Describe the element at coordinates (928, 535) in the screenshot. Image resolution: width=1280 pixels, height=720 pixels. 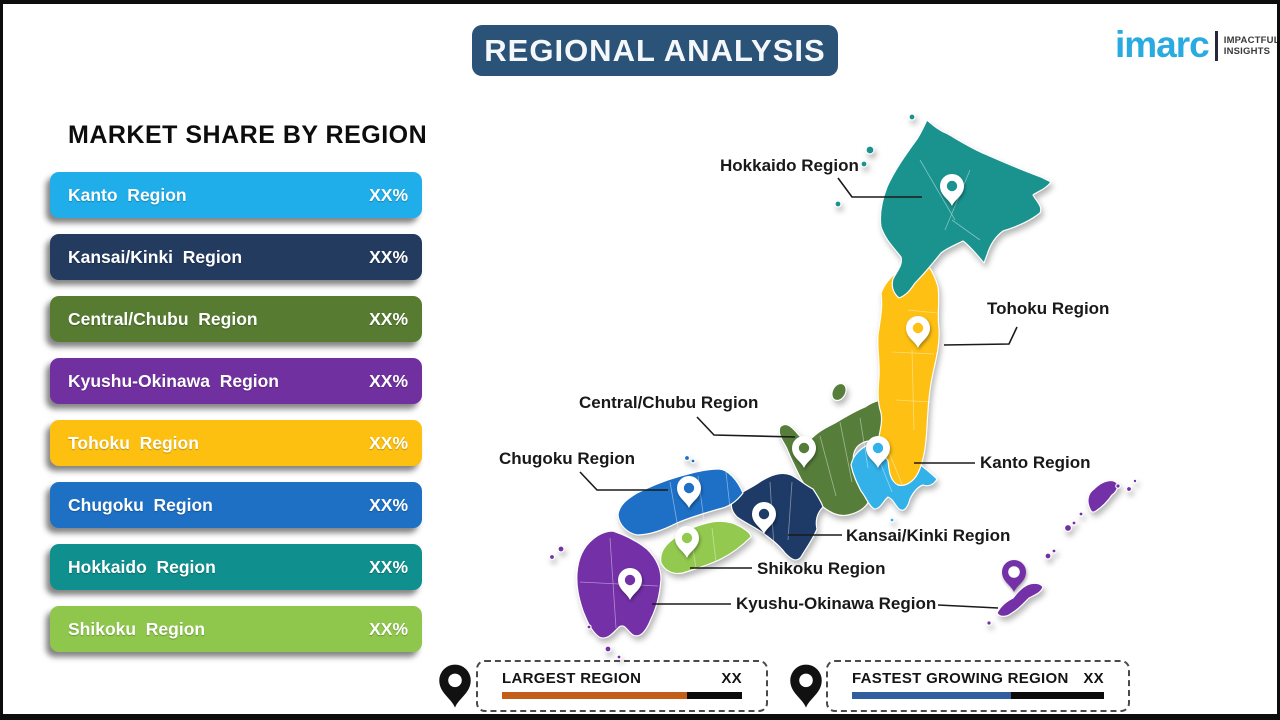
I see `map-label-kansai: Kansai/Kinki Region` at that location.